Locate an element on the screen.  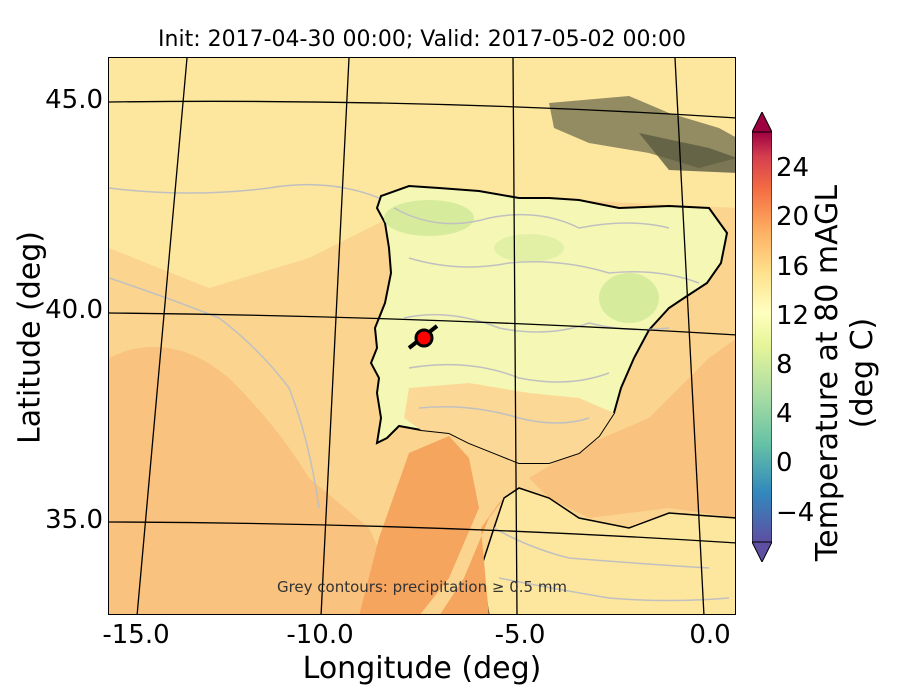
x-axis-label: Longitude (deg) is located at coordinates (422, 668).